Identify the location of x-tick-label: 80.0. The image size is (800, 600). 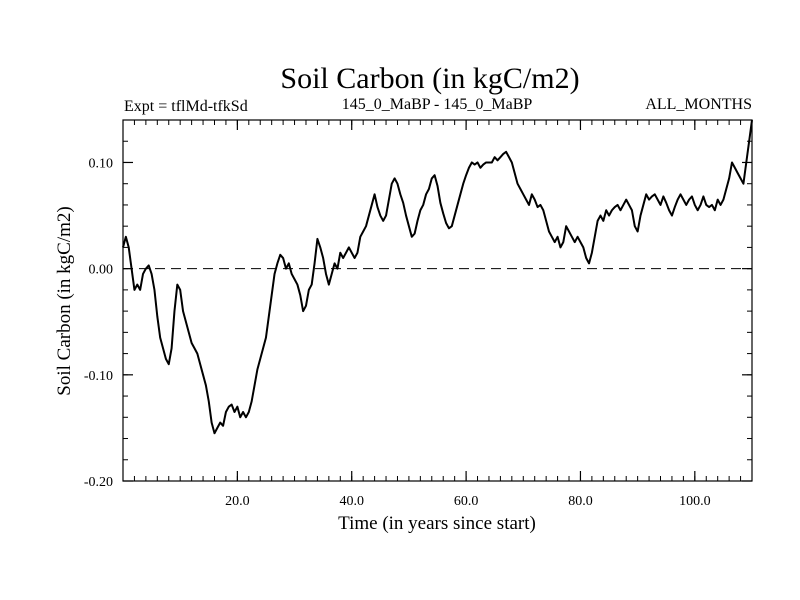
(580, 501).